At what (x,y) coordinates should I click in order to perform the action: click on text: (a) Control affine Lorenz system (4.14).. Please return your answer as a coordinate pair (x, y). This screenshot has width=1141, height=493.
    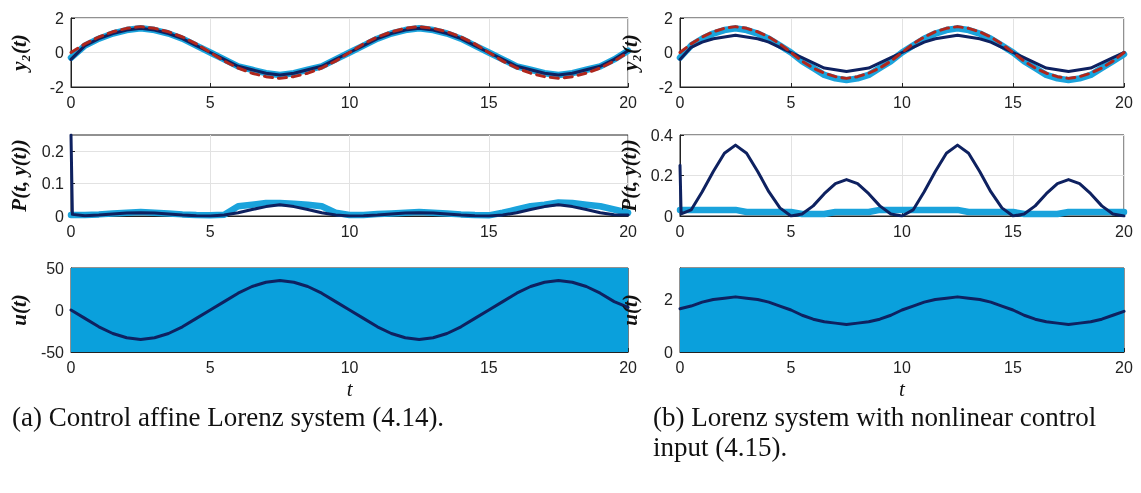
    Looking at the image, I should click on (228, 417).